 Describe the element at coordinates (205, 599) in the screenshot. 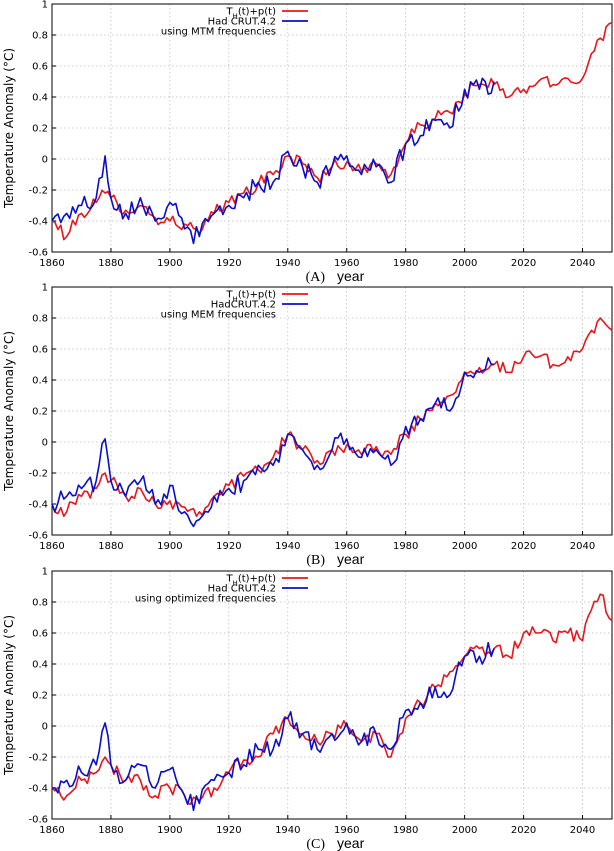

I see `legend-note: using optimized frequencies` at that location.